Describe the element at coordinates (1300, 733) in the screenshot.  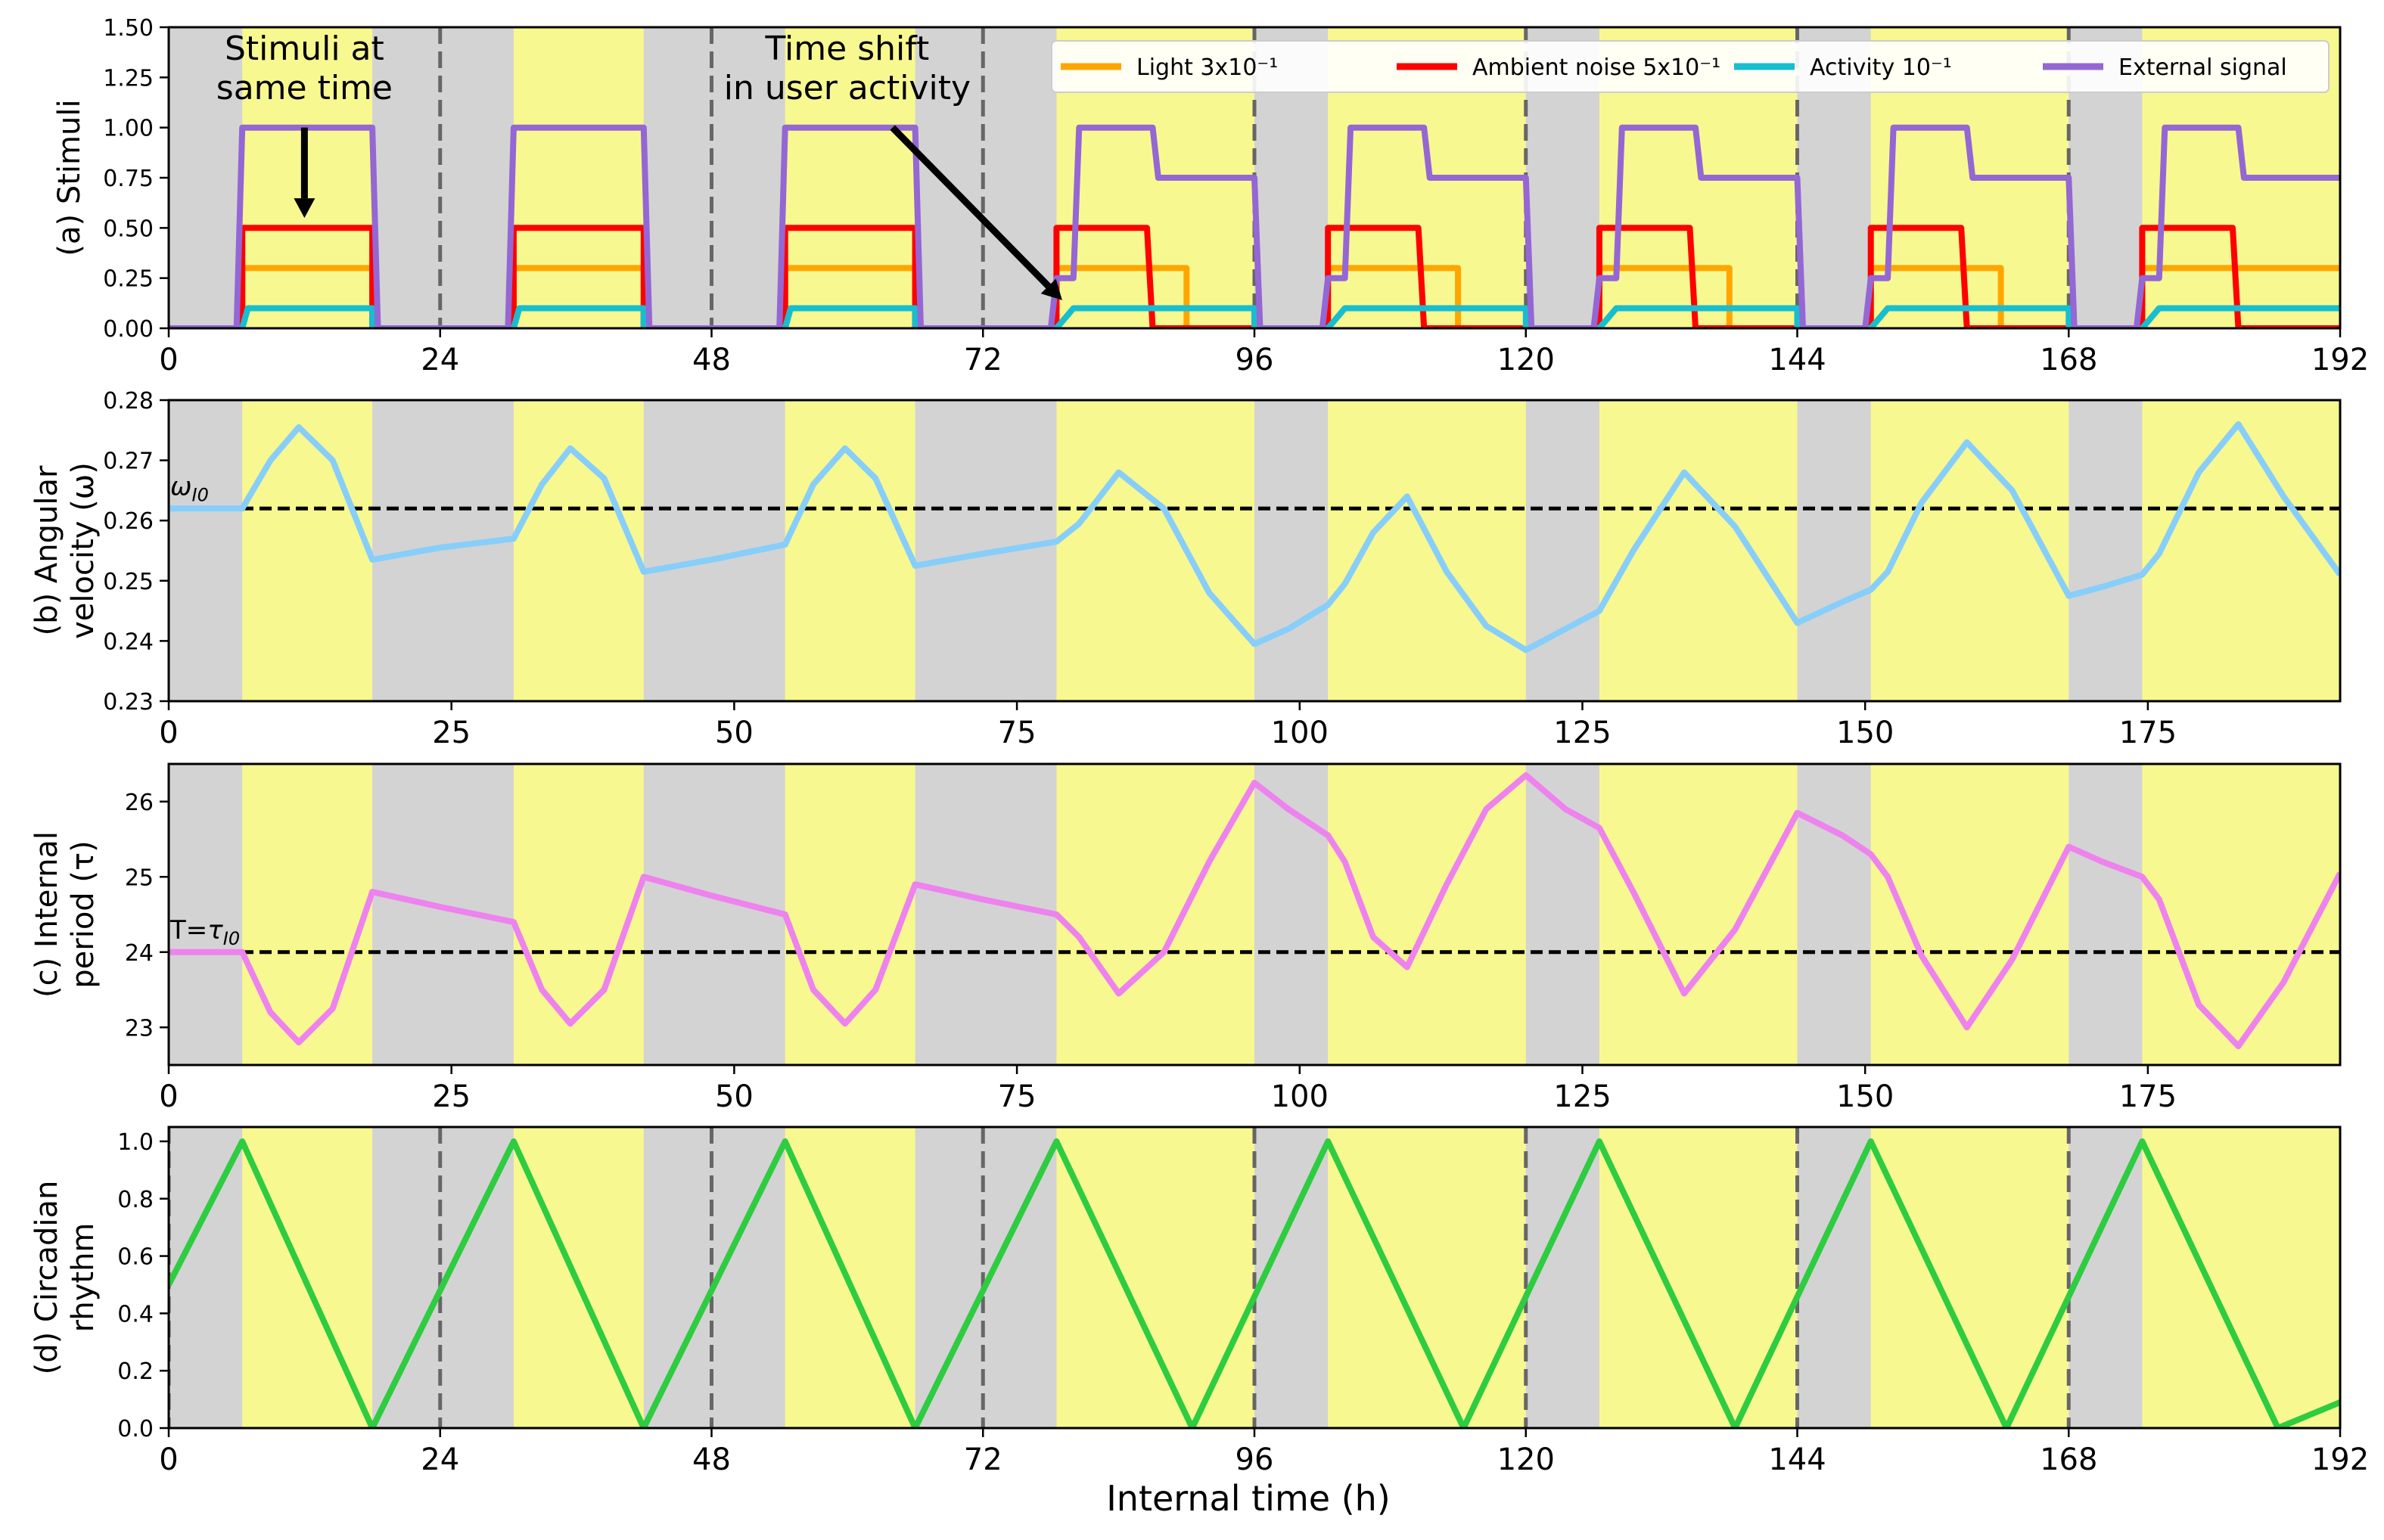
I see `x-tick-label: 100` at that location.